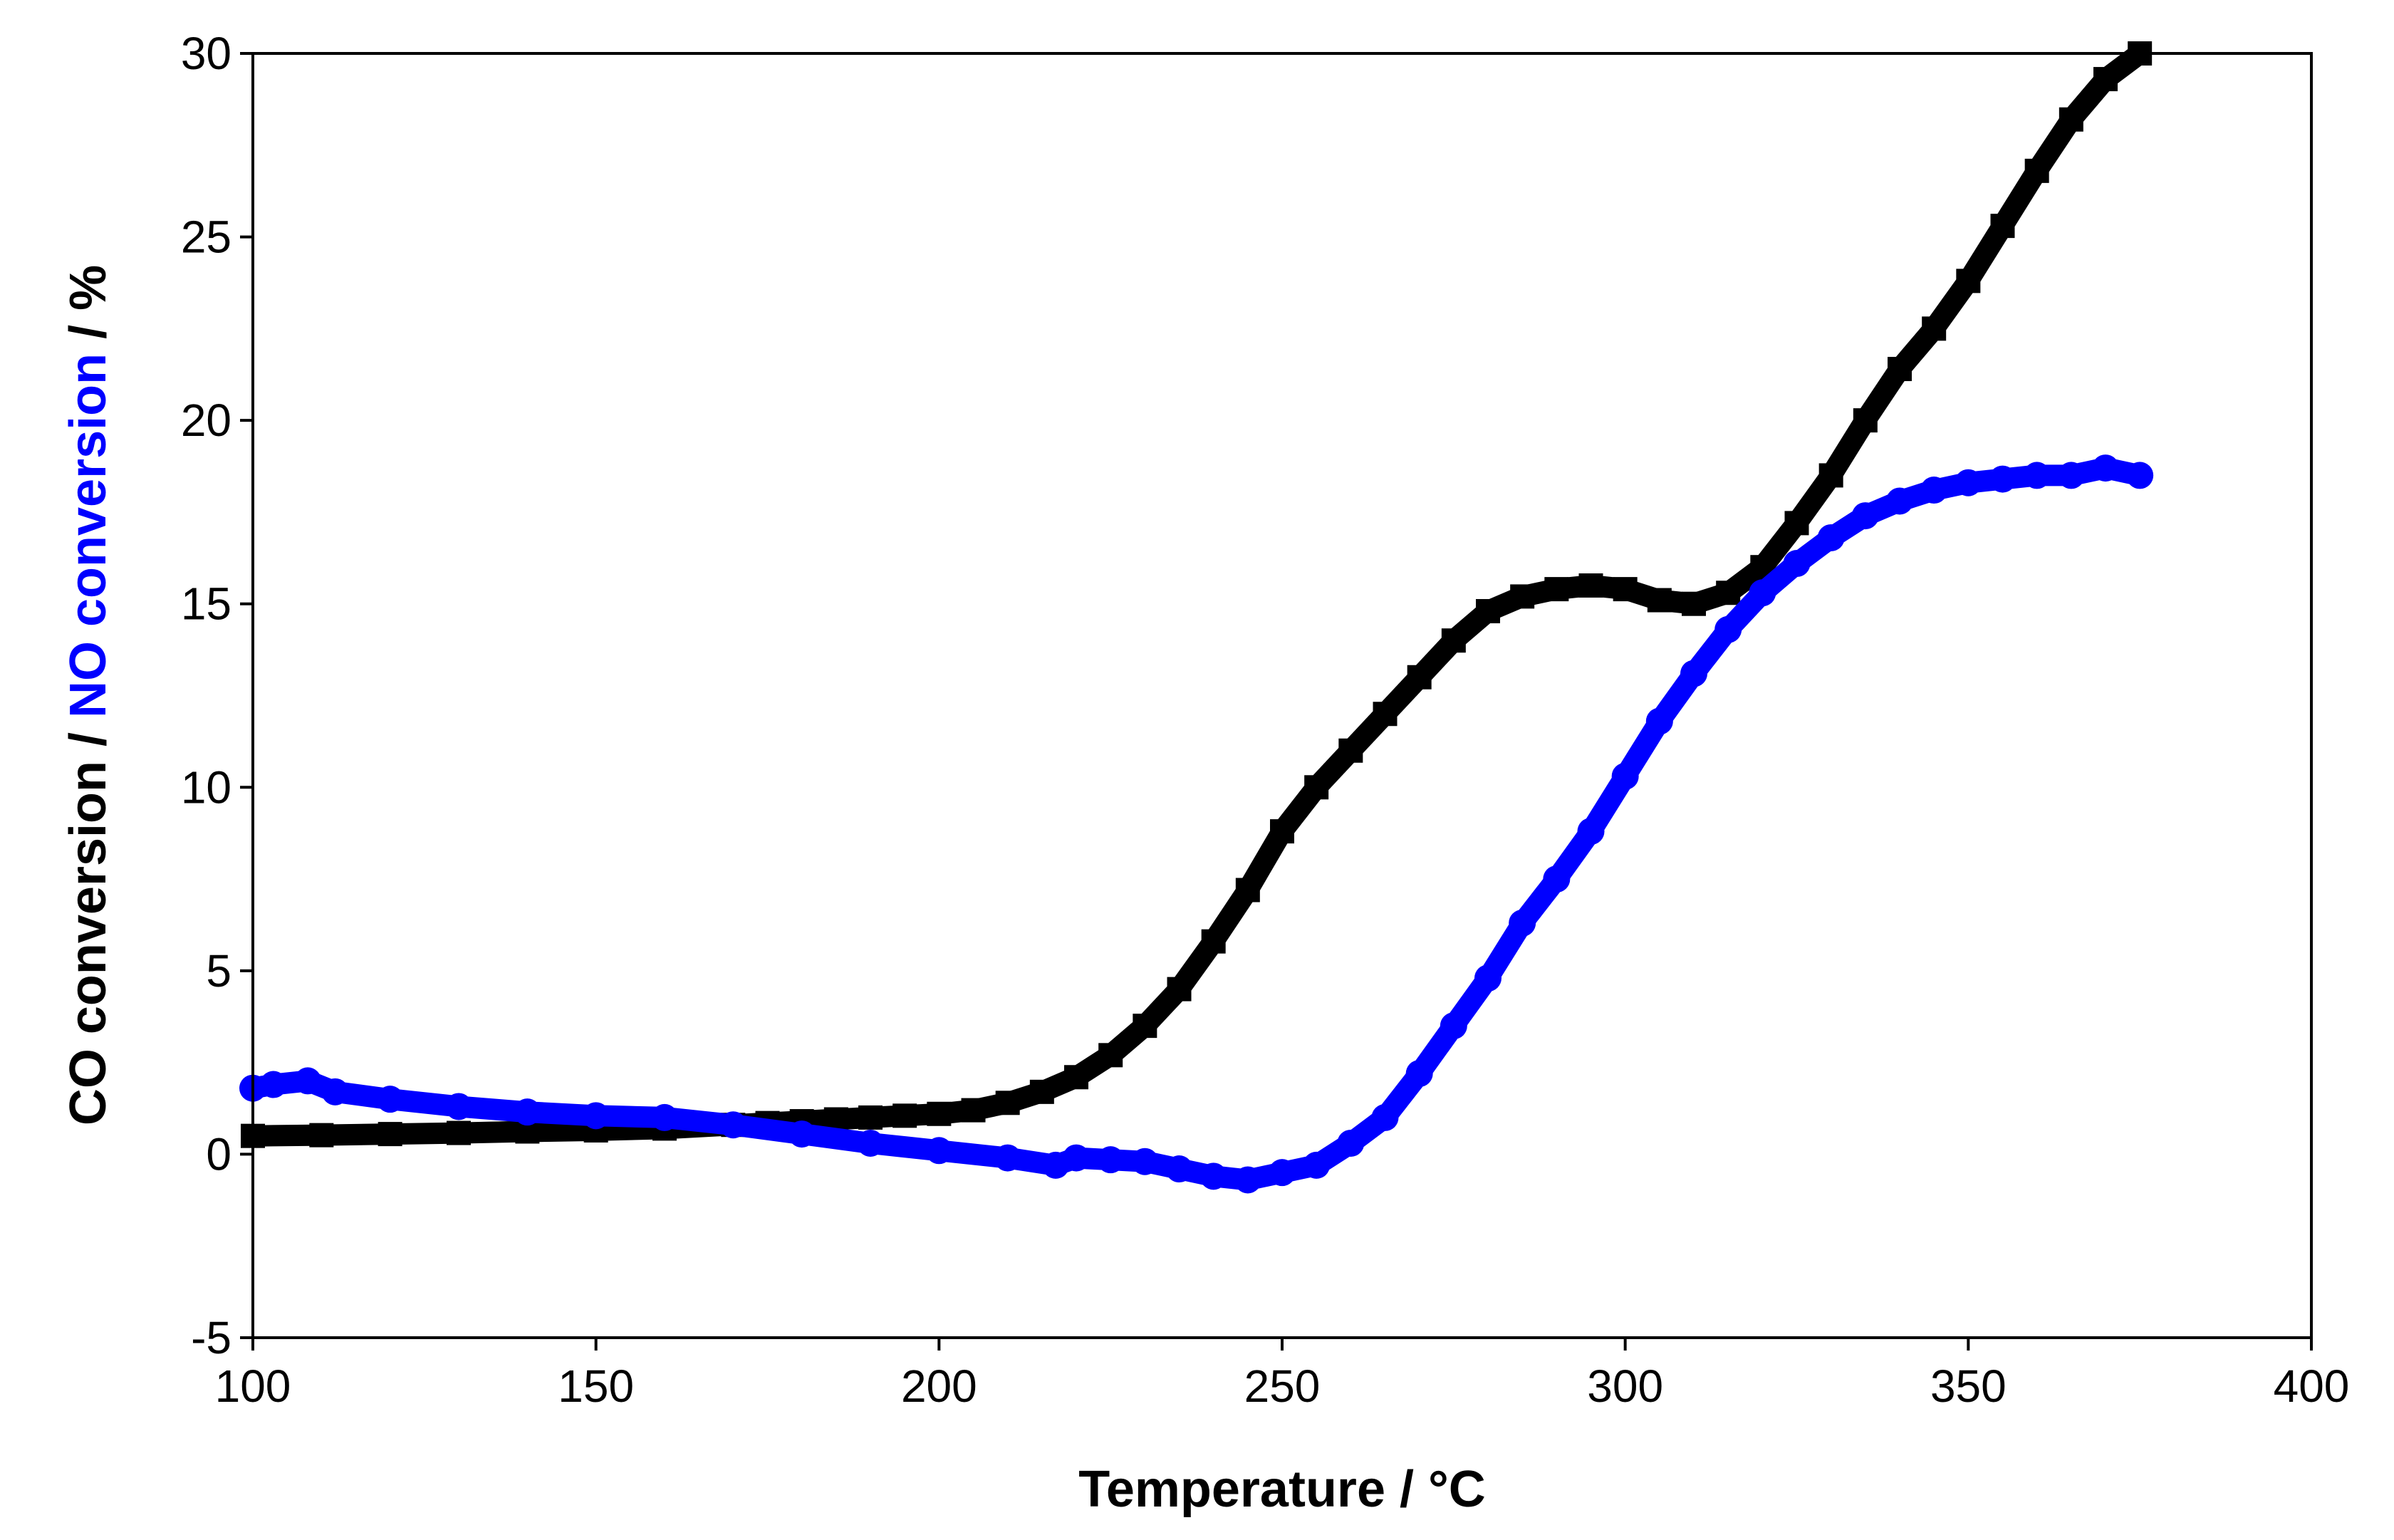 The width and height of the screenshot is (2394, 1540). I want to click on y-tick-label: -5, so click(211, 1338).